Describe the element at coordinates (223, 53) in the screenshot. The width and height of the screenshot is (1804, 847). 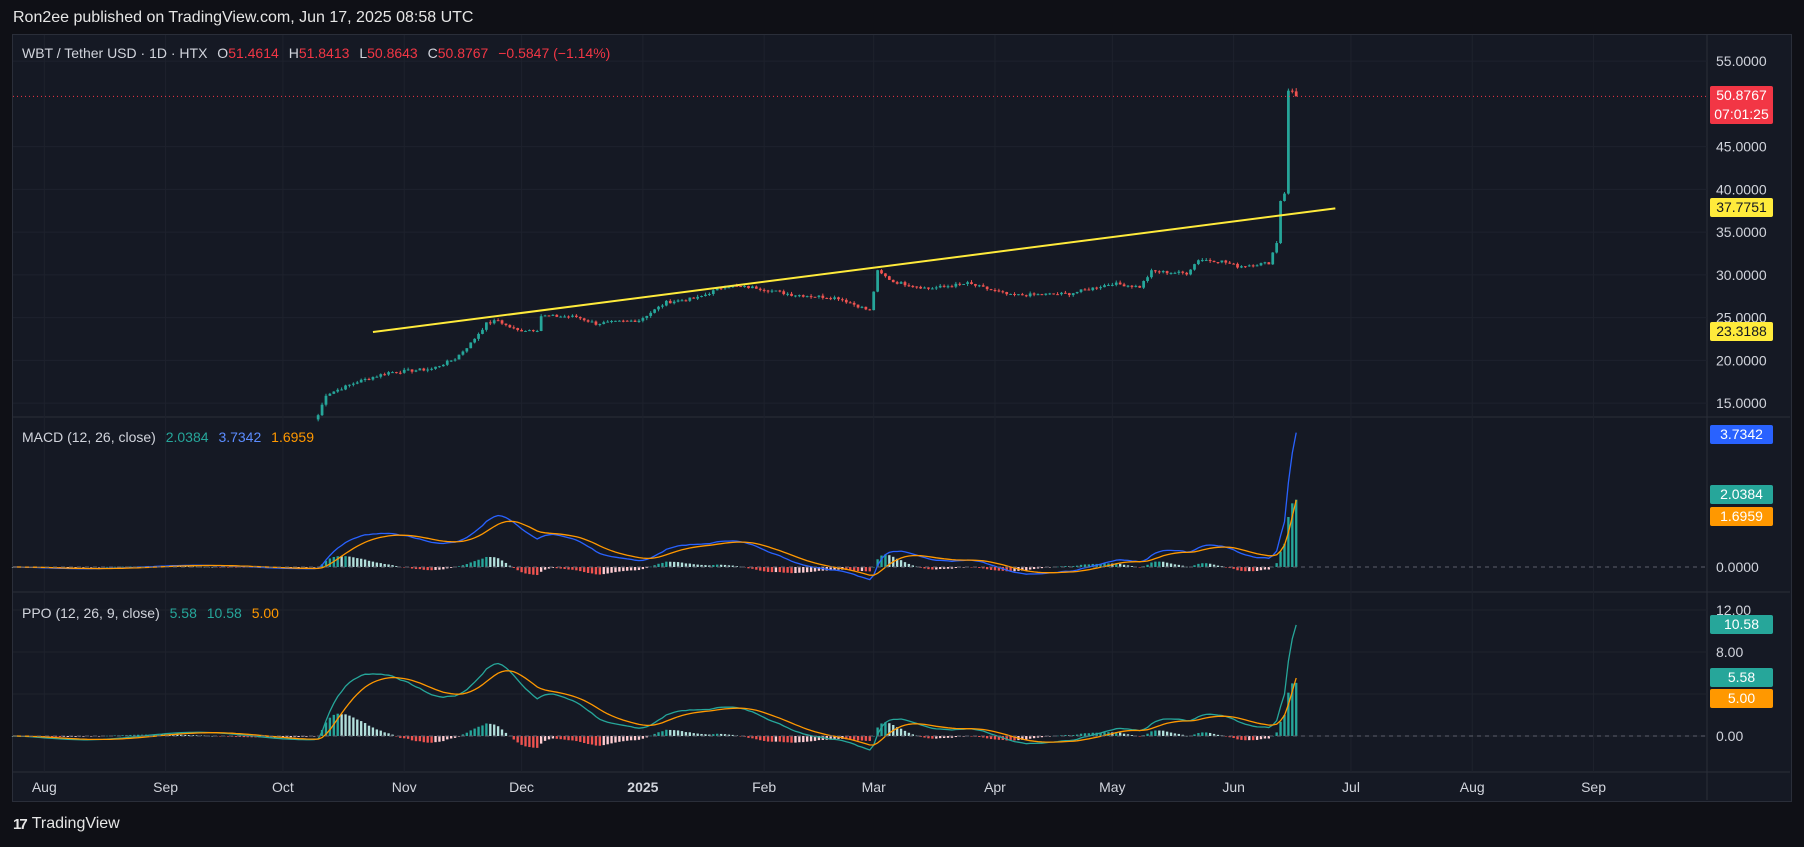
I see `open-label: O` at that location.